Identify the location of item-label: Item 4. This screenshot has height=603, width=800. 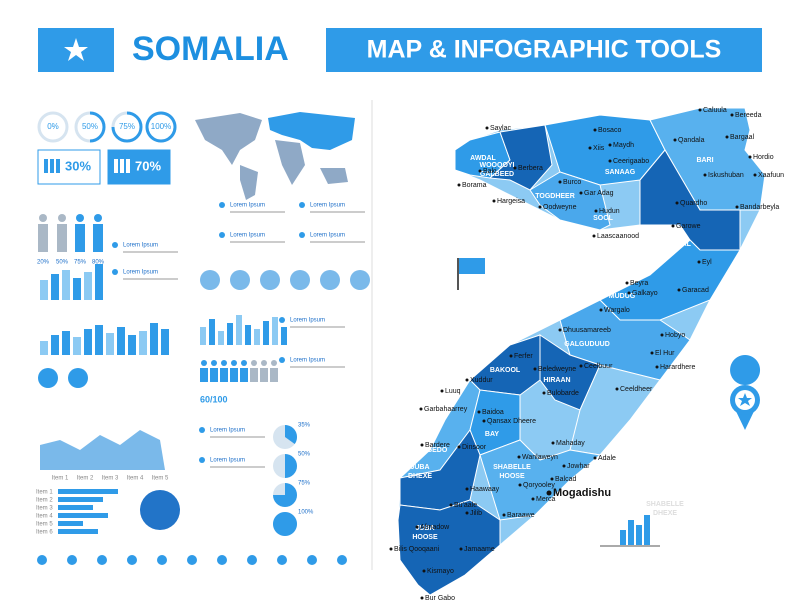
(135, 479).